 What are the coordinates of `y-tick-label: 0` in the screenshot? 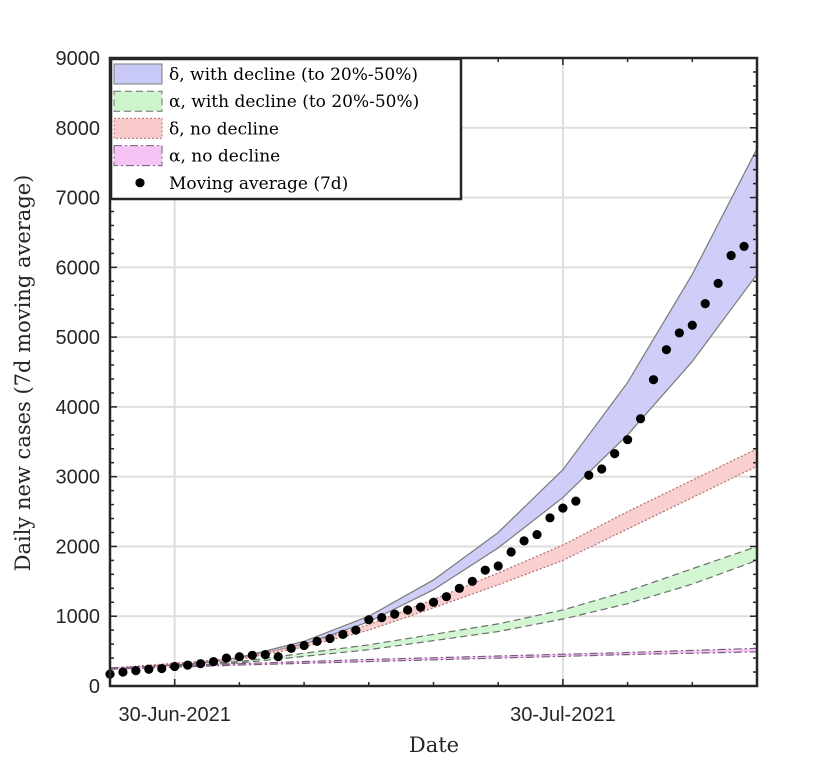 It's located at (94, 687).